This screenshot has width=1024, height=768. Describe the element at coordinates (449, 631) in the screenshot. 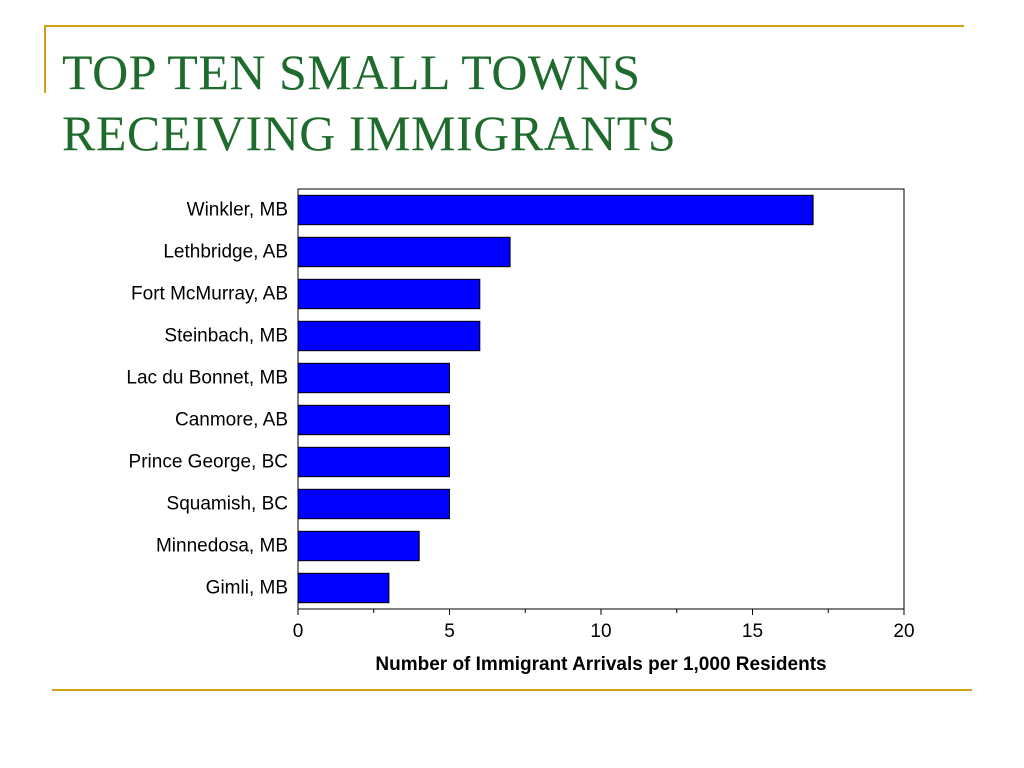

I see `x-tick-label-5: 5` at that location.